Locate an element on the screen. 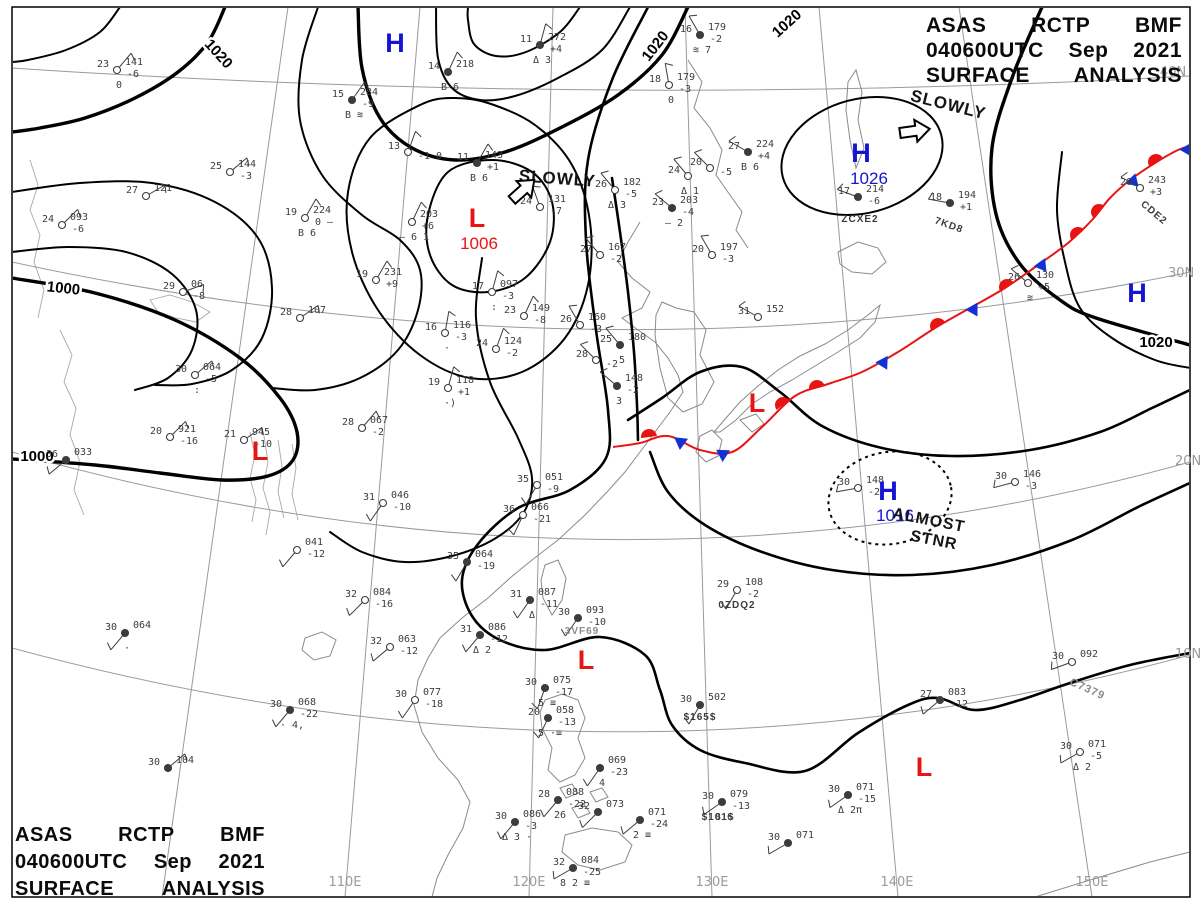 The width and height of the screenshot is (1200, 919). title-line-3: SURFACE ANALYSIS is located at coordinates (1054, 75).